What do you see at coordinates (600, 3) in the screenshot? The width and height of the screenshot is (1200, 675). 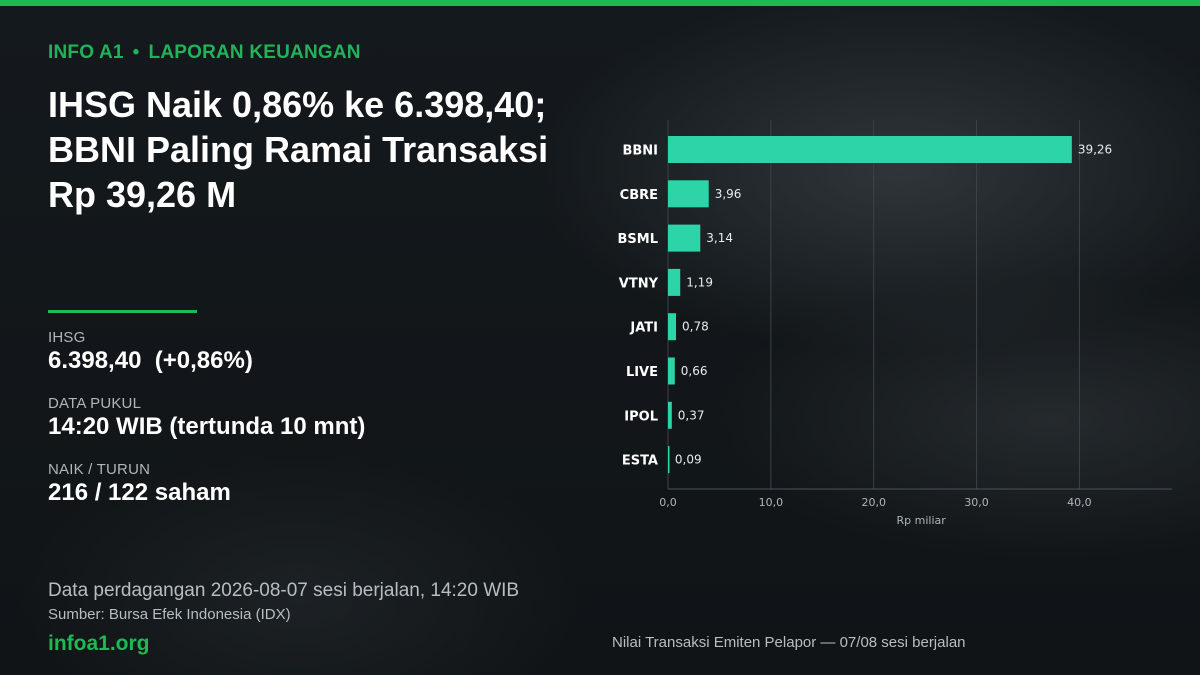 I see `top-accent-bar` at bounding box center [600, 3].